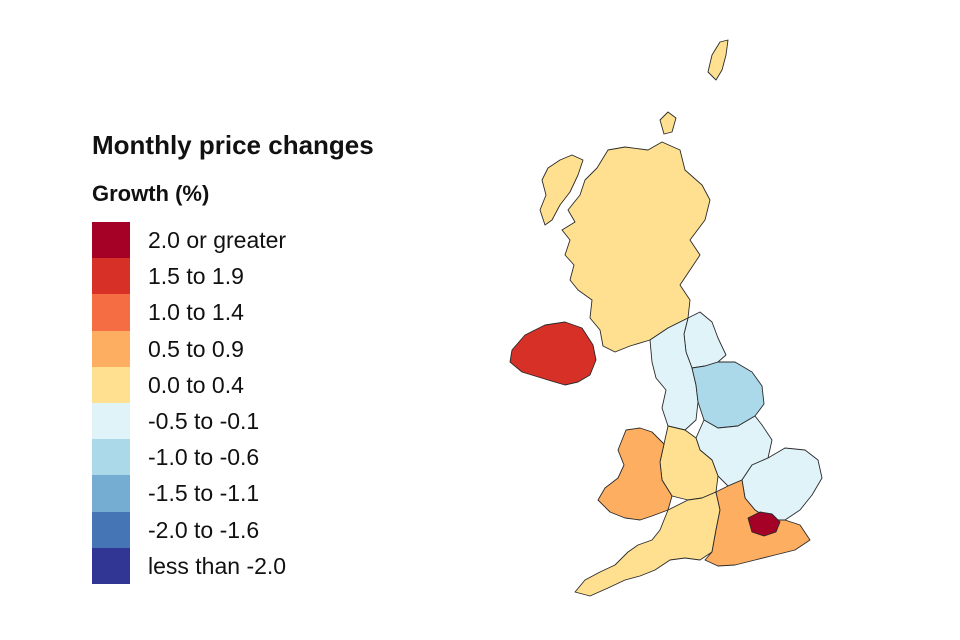 The height and width of the screenshot is (640, 960). What do you see at coordinates (217, 565) in the screenshot?
I see `legend-label: less than -2.0` at bounding box center [217, 565].